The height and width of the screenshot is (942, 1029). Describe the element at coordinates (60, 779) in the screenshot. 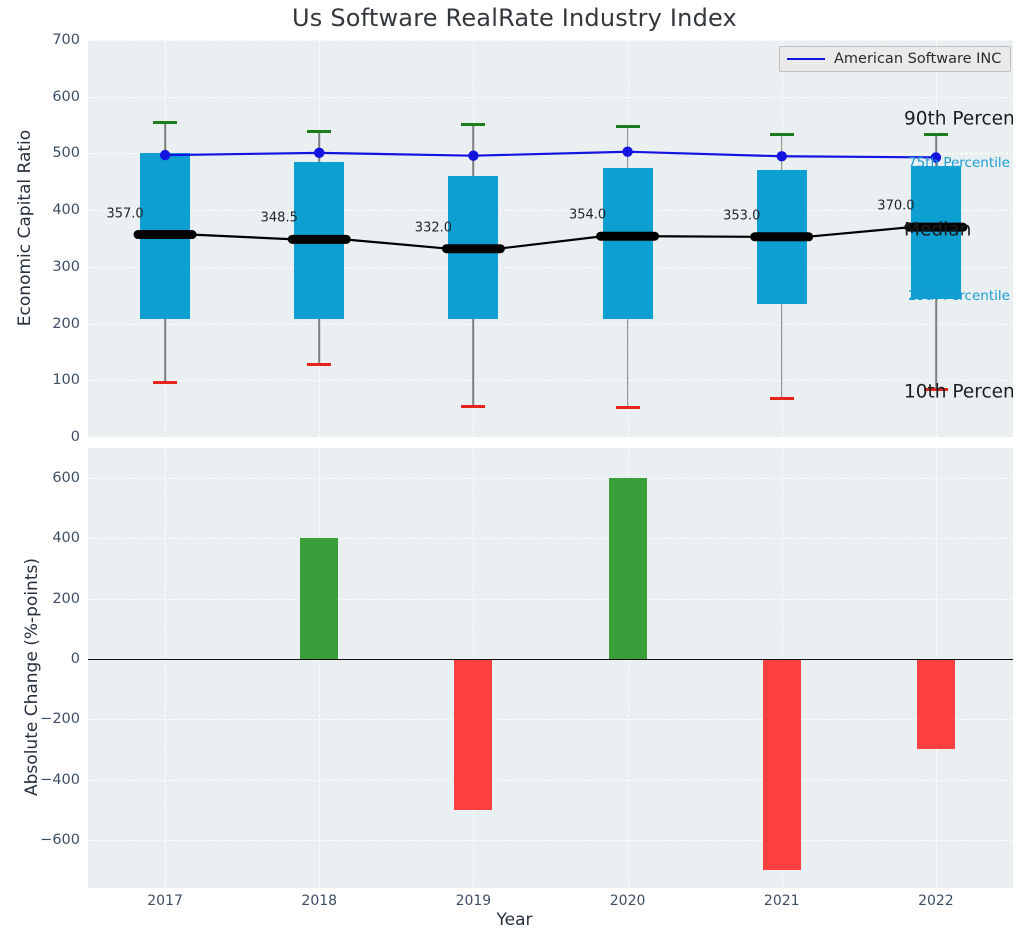

I see `y-axis-tick-label: −400` at that location.